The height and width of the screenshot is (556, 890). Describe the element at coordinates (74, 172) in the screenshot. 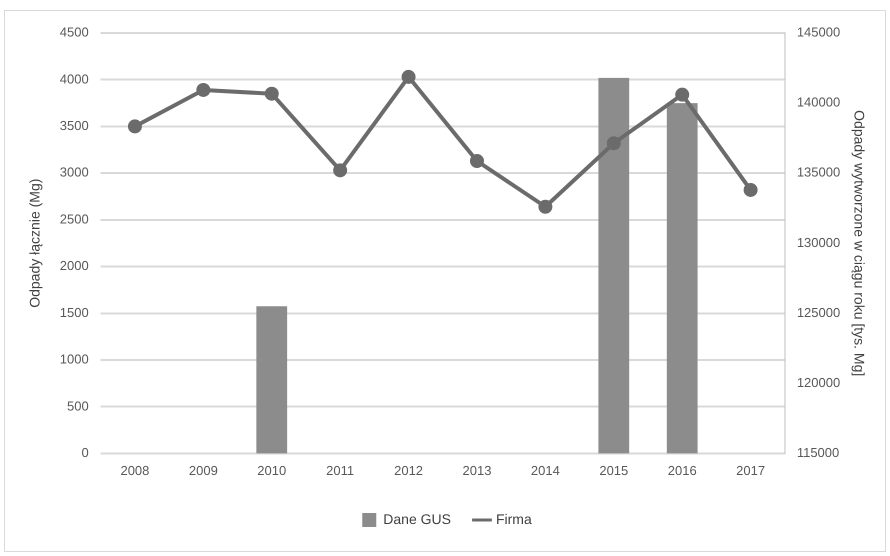

I see `y-tick-label: 3000` at that location.